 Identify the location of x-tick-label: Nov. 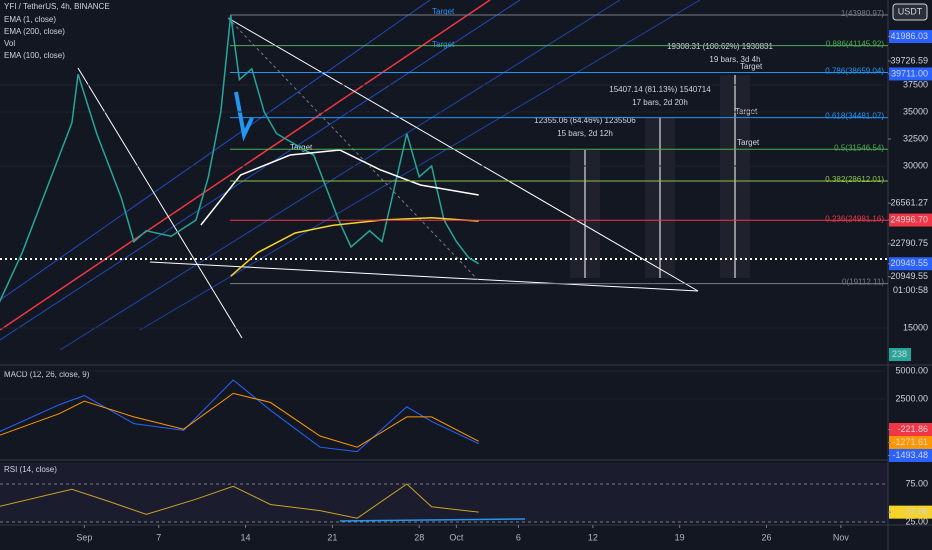
(841, 537).